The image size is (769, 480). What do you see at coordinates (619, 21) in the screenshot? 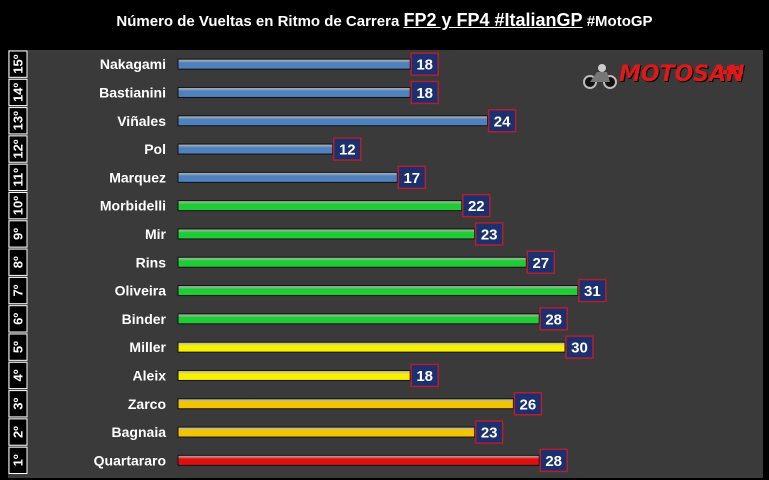
I see `title-suffix: #MotoGP` at bounding box center [619, 21].